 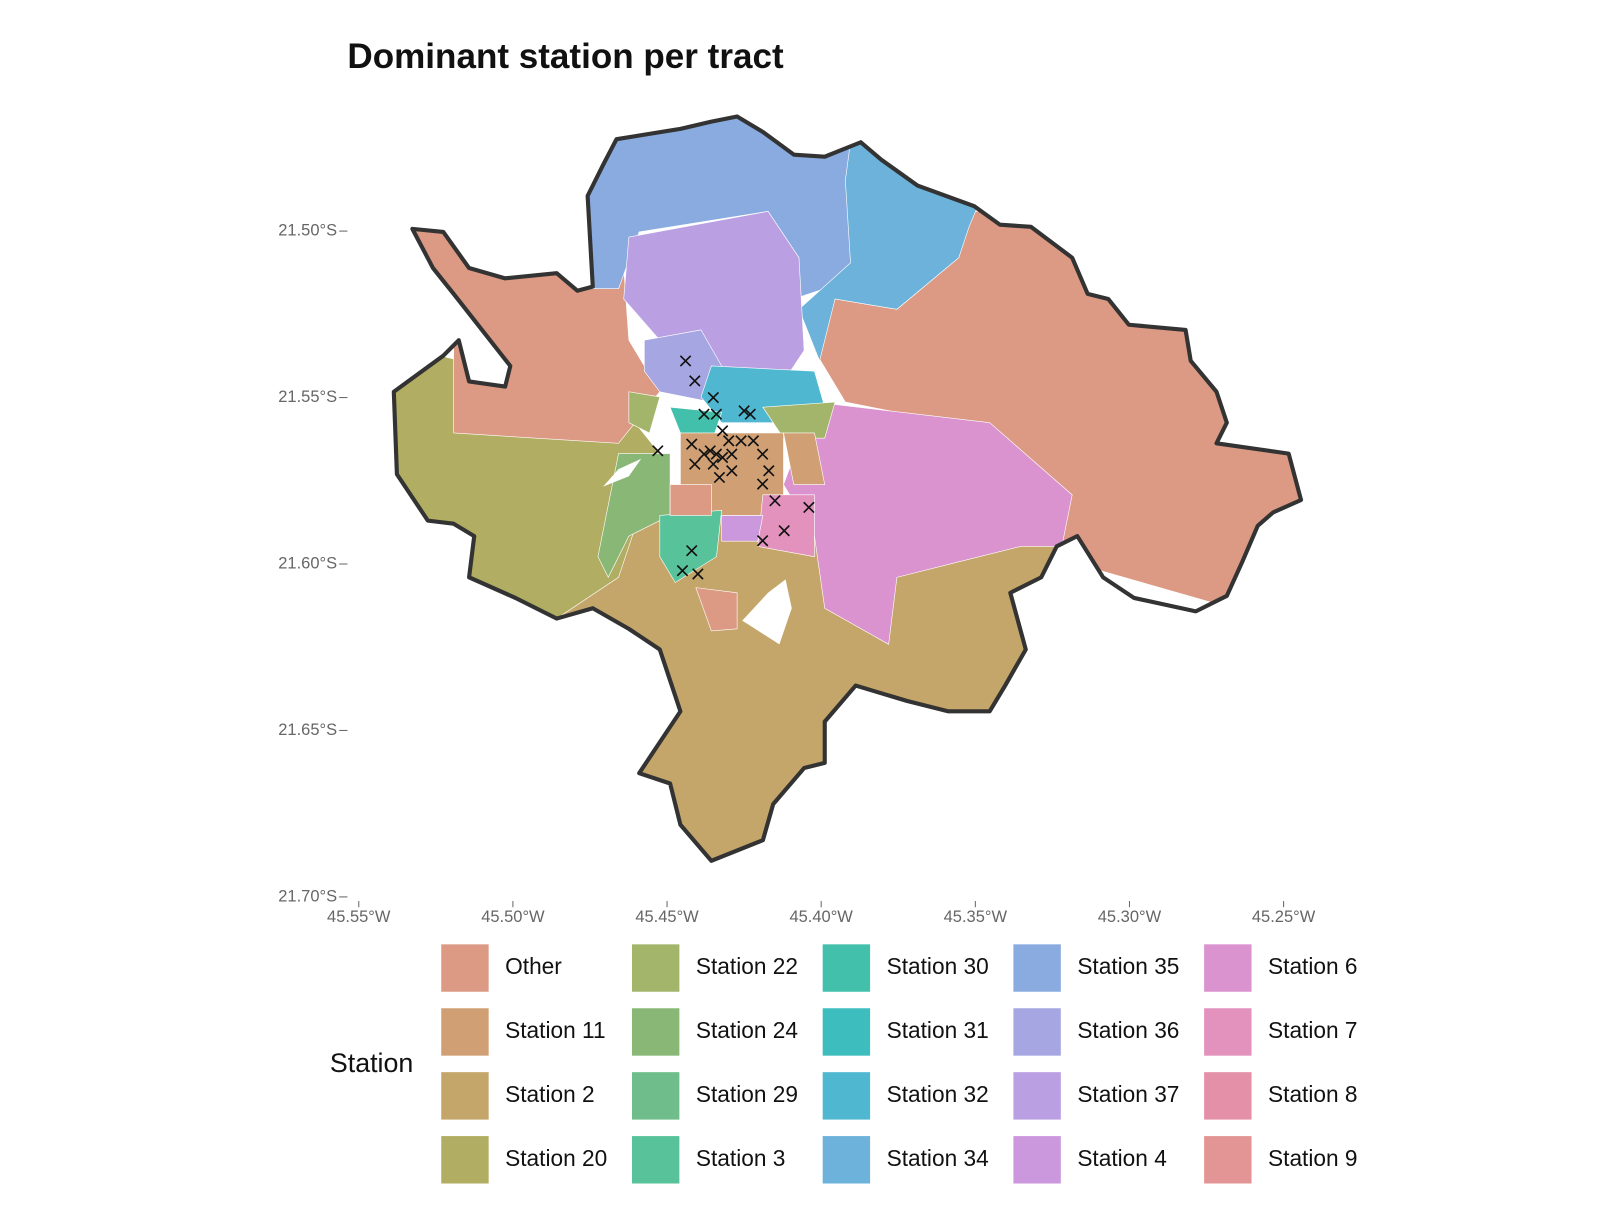 I want to click on y-tick-label: 21.60°S, so click(x=307, y=563).